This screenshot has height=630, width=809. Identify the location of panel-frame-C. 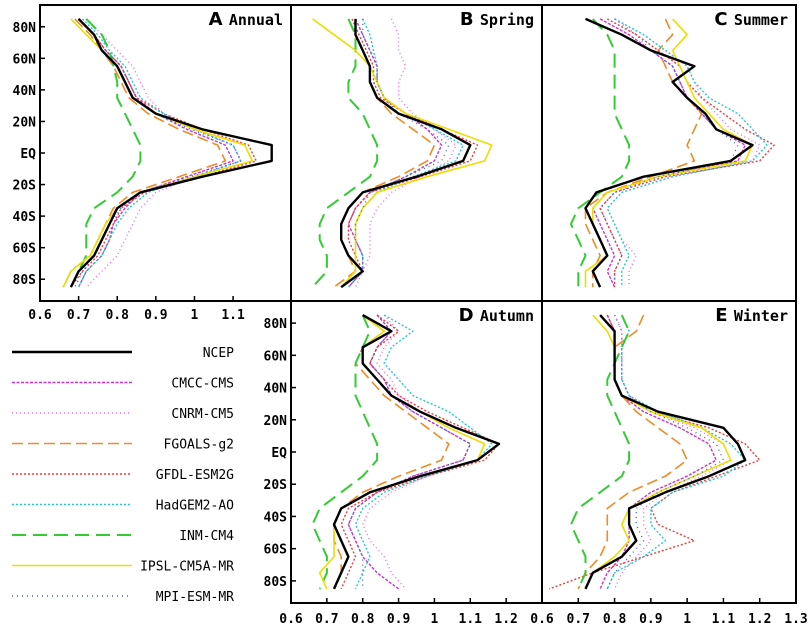
(669, 153).